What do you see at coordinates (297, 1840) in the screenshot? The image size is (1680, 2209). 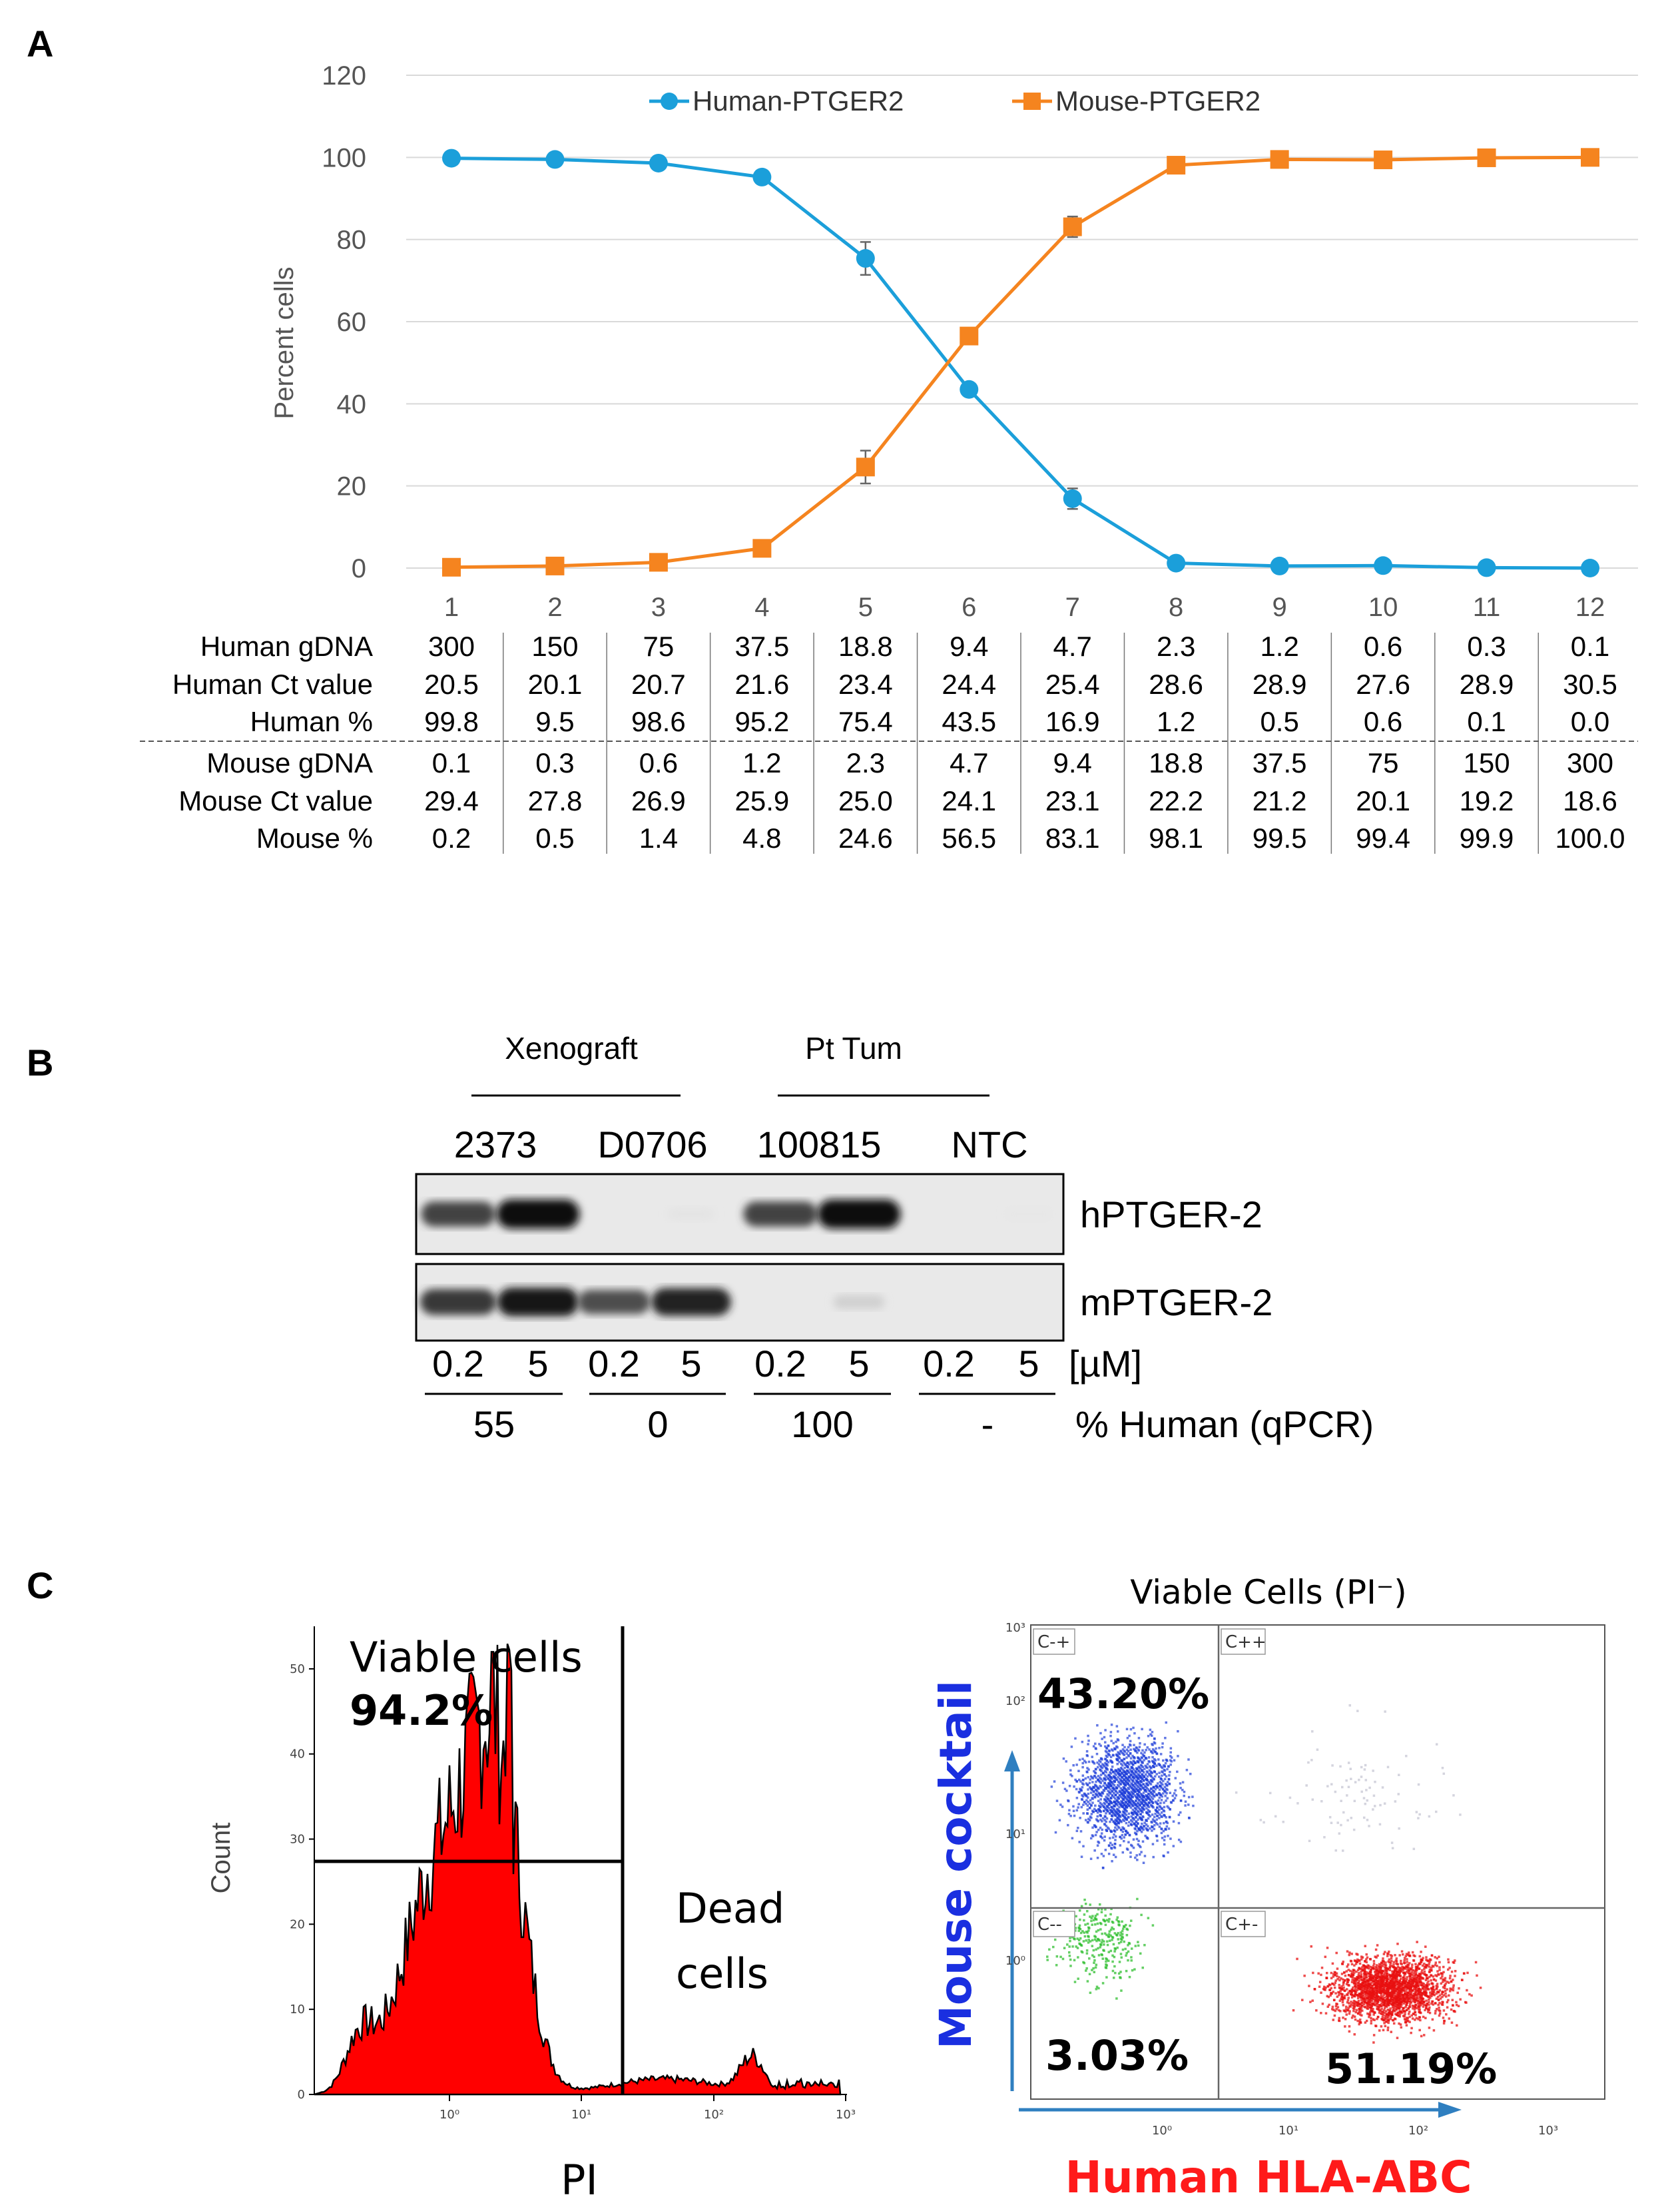 I see `hist-y-tick-label: 30` at bounding box center [297, 1840].